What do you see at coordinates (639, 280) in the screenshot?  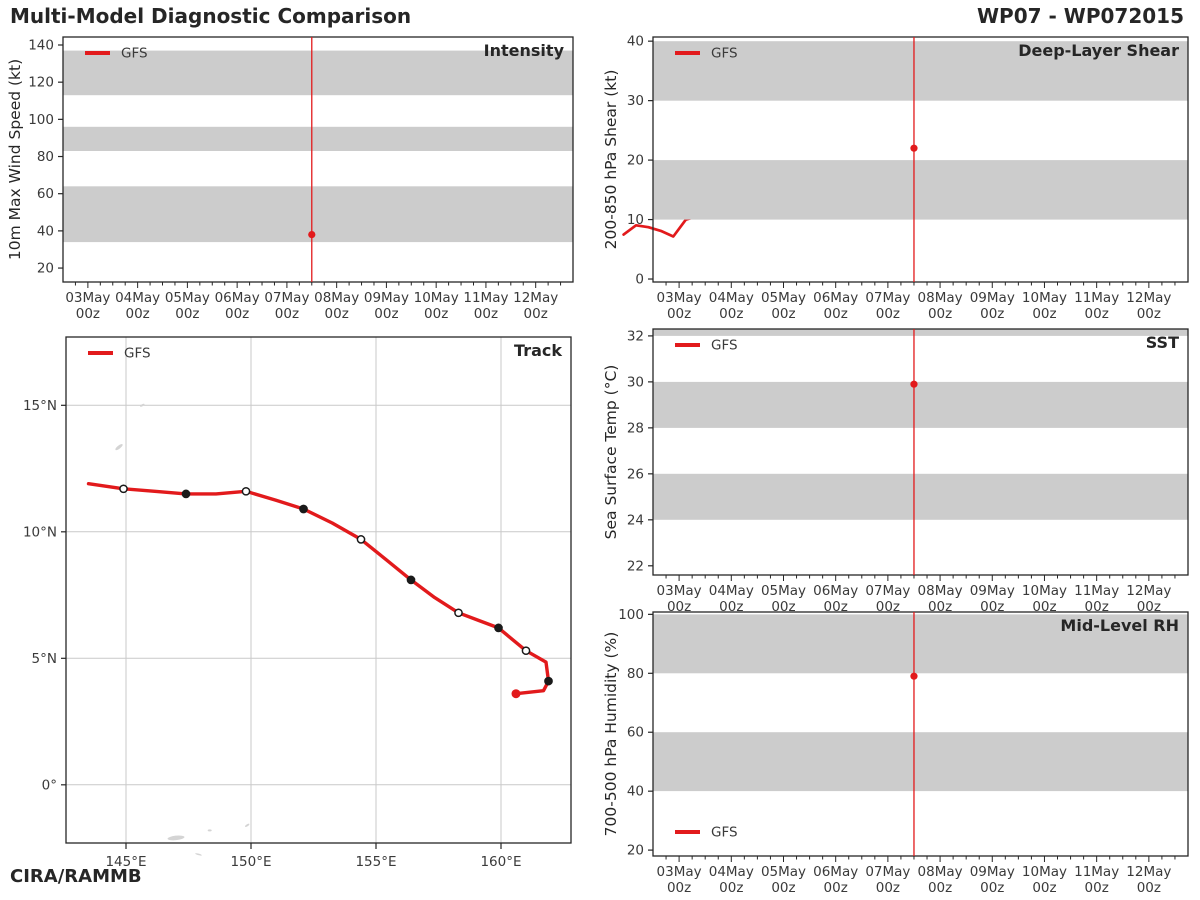 I see `y-tick-label: 0` at bounding box center [639, 280].